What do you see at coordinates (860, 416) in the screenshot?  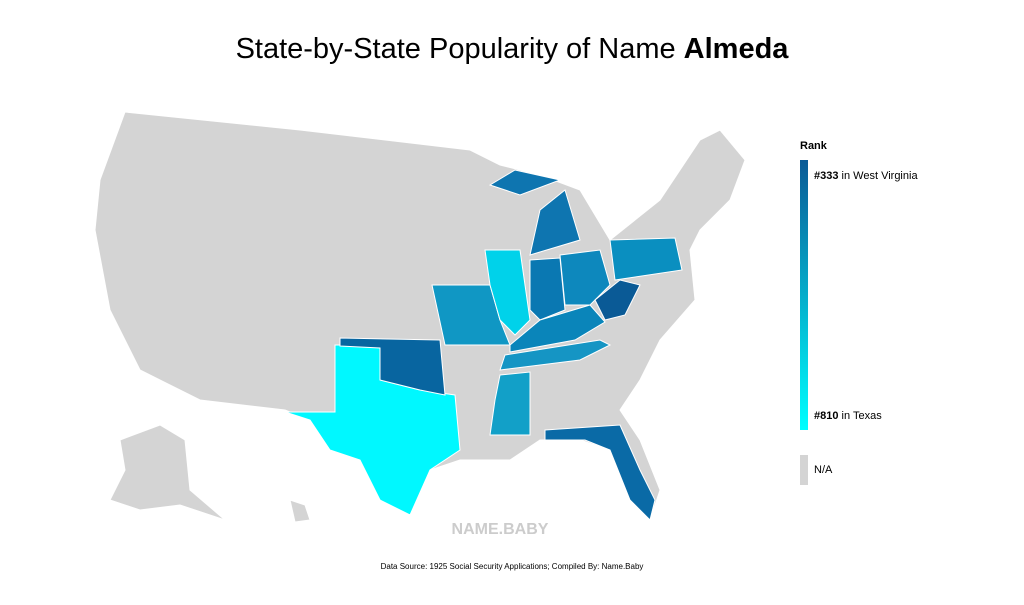 I see `legend-bottom-place: in Texas` at bounding box center [860, 416].